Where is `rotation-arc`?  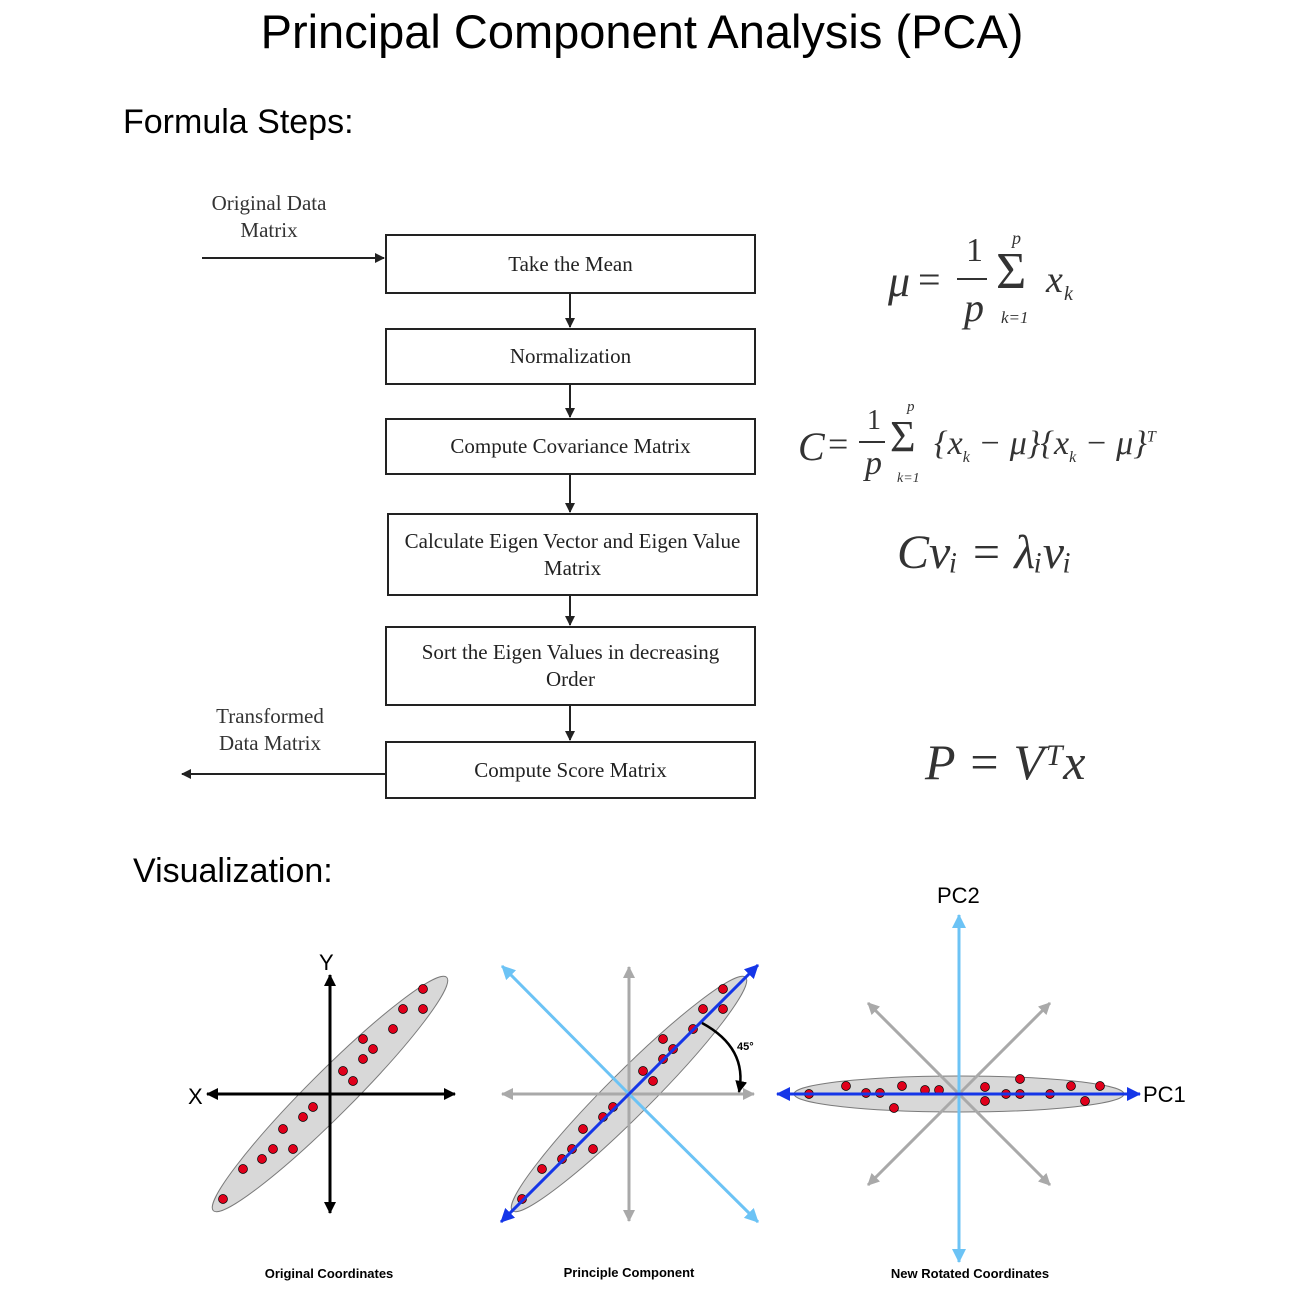
rotation-arc is located at coordinates (724, 1057).